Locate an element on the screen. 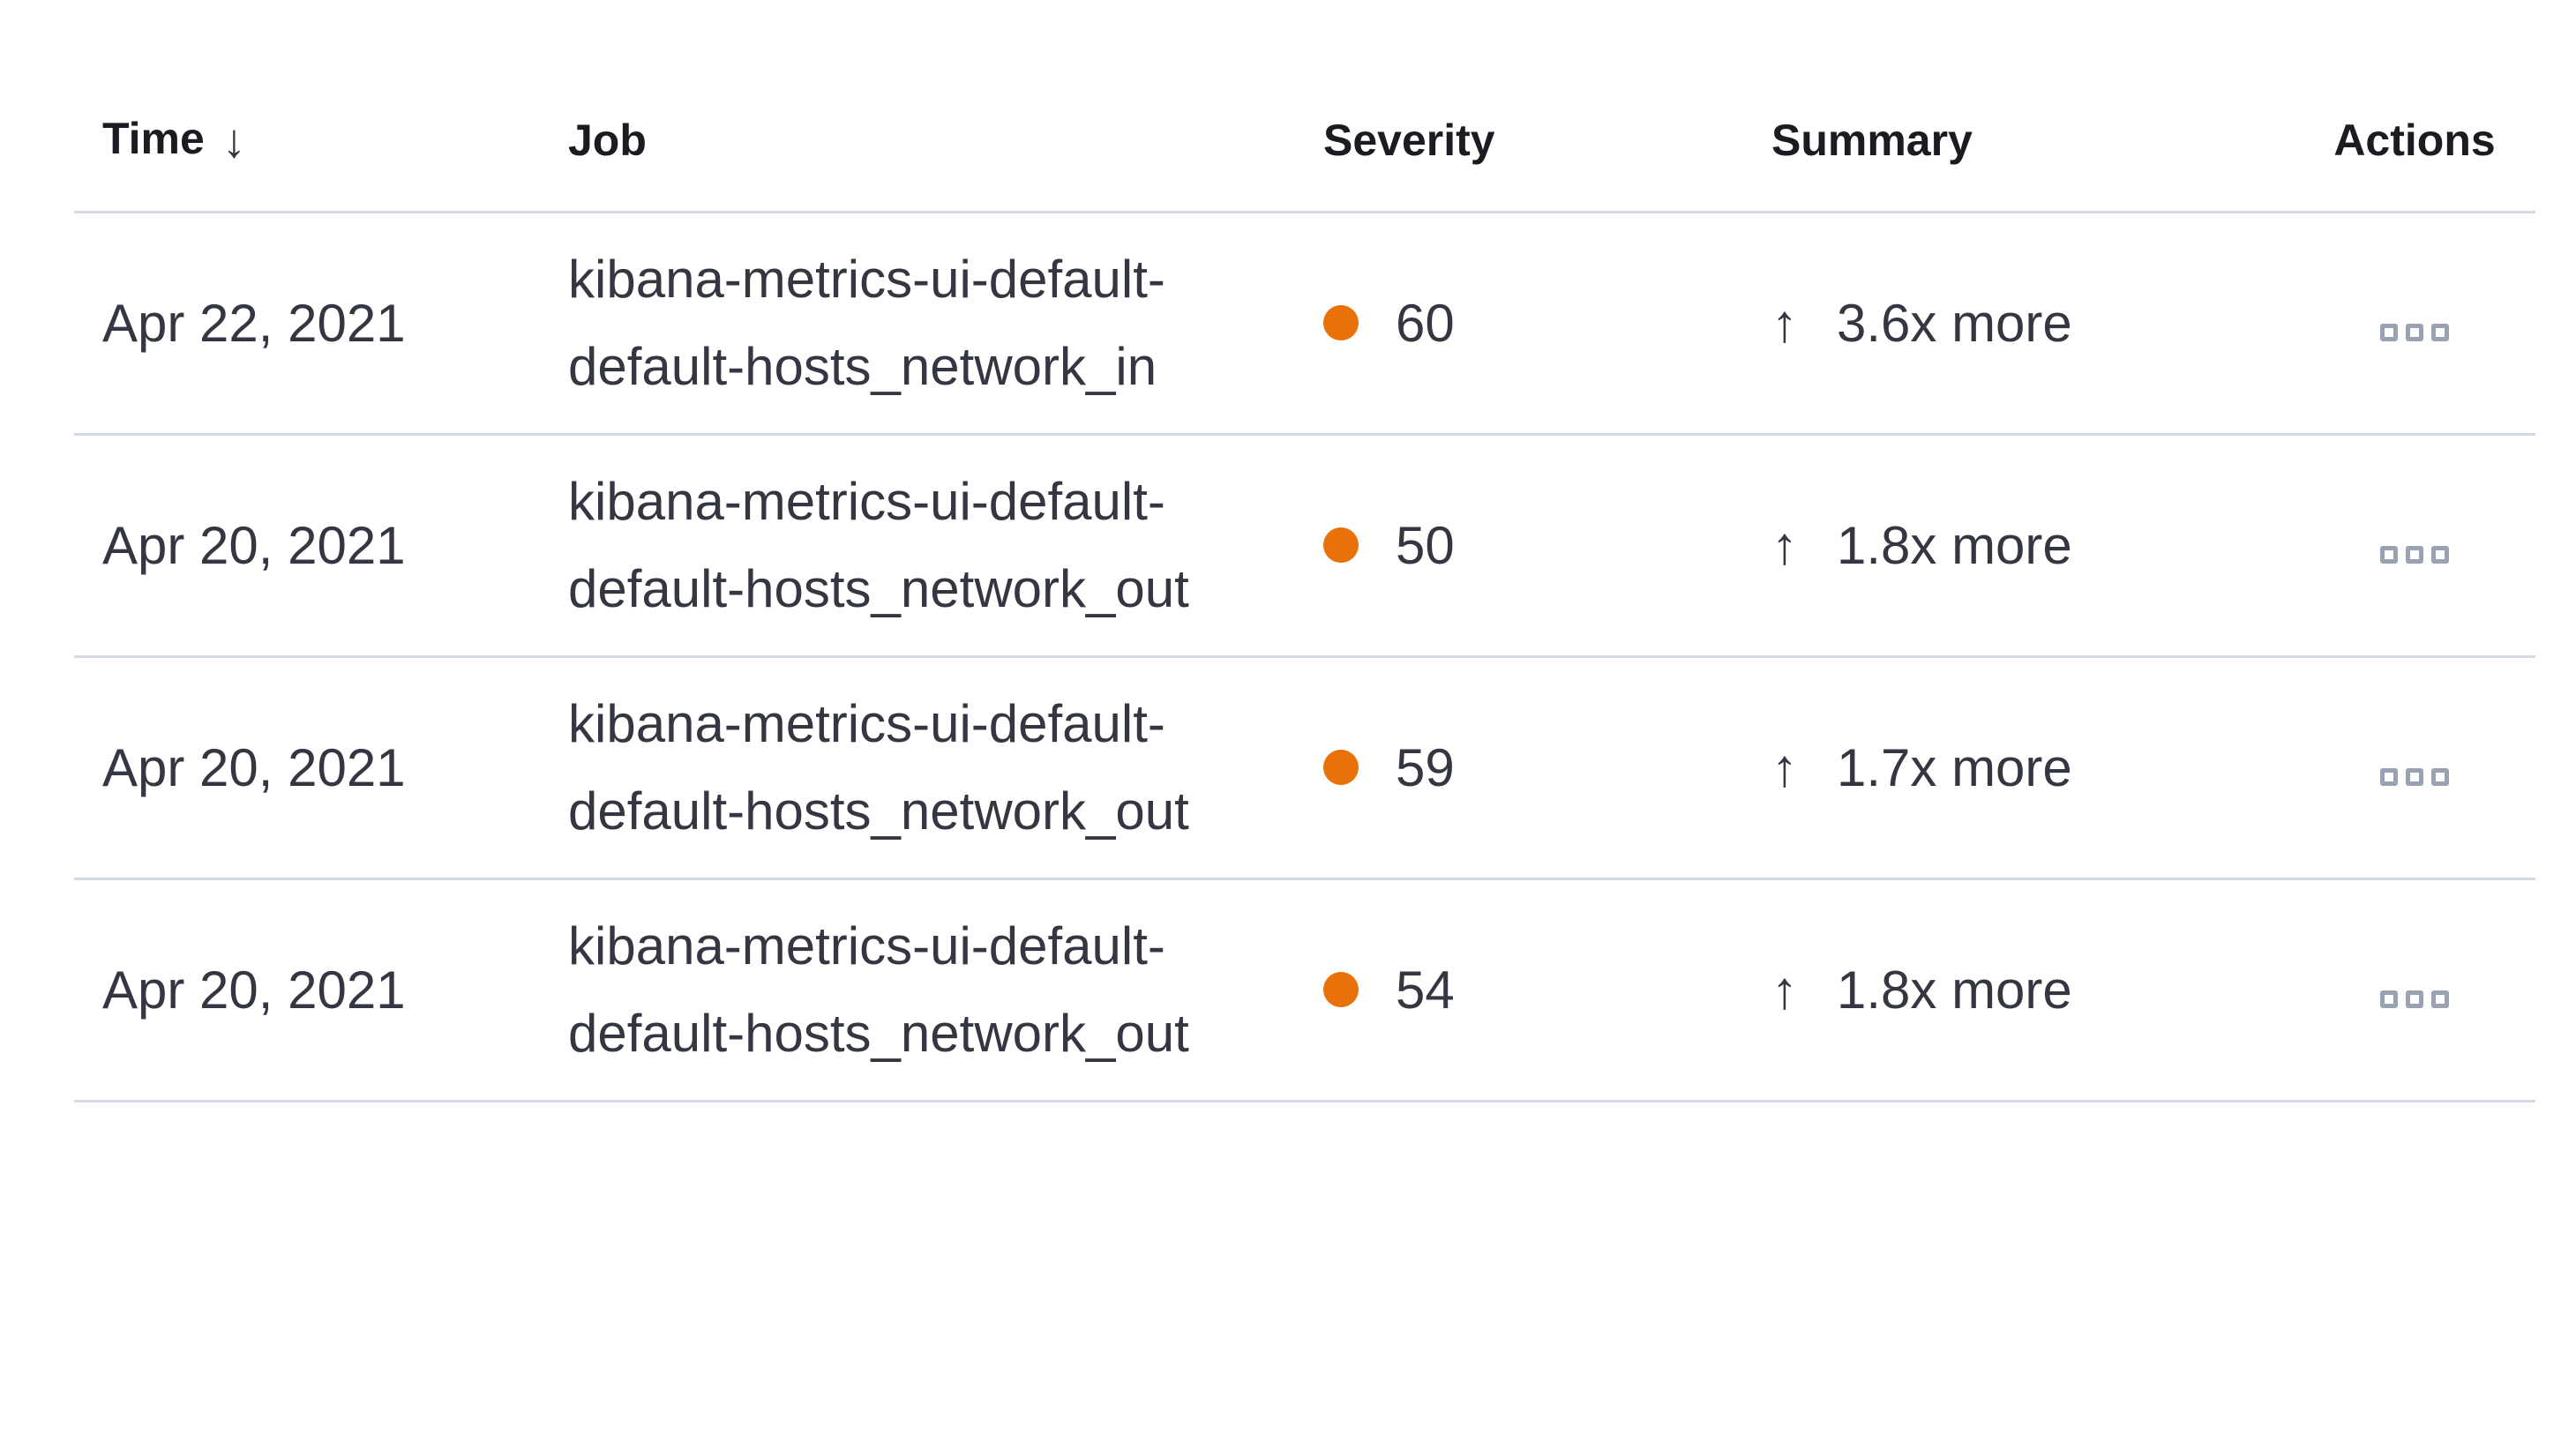 The image size is (2576, 1435). table-header-row: Time ↓ Job Severity Summary Actions is located at coordinates (1305, 142).